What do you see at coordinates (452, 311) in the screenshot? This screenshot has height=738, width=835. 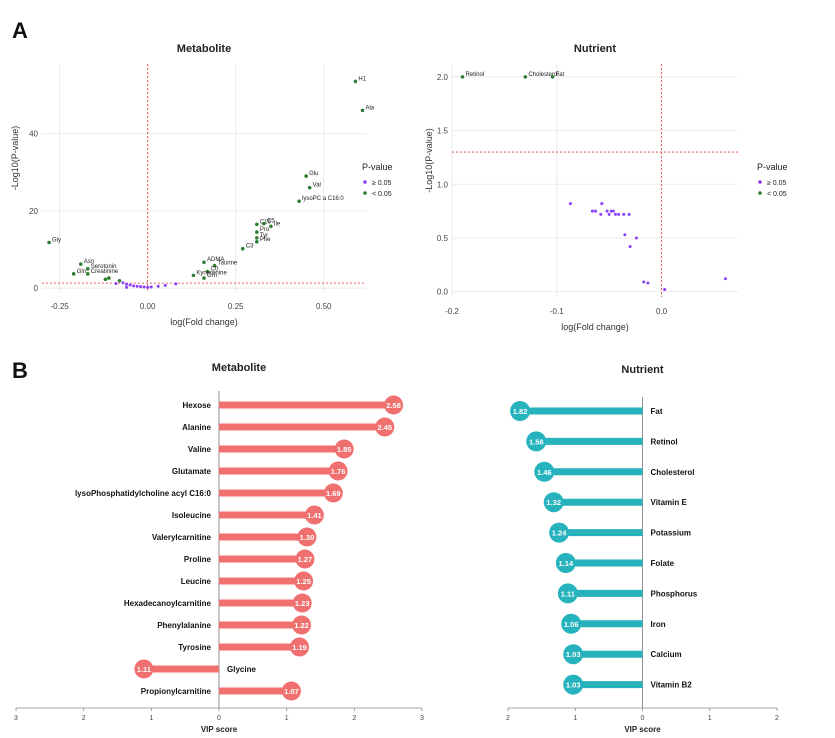 I see `nut-volcano-x-tick: -0.2` at bounding box center [452, 311].